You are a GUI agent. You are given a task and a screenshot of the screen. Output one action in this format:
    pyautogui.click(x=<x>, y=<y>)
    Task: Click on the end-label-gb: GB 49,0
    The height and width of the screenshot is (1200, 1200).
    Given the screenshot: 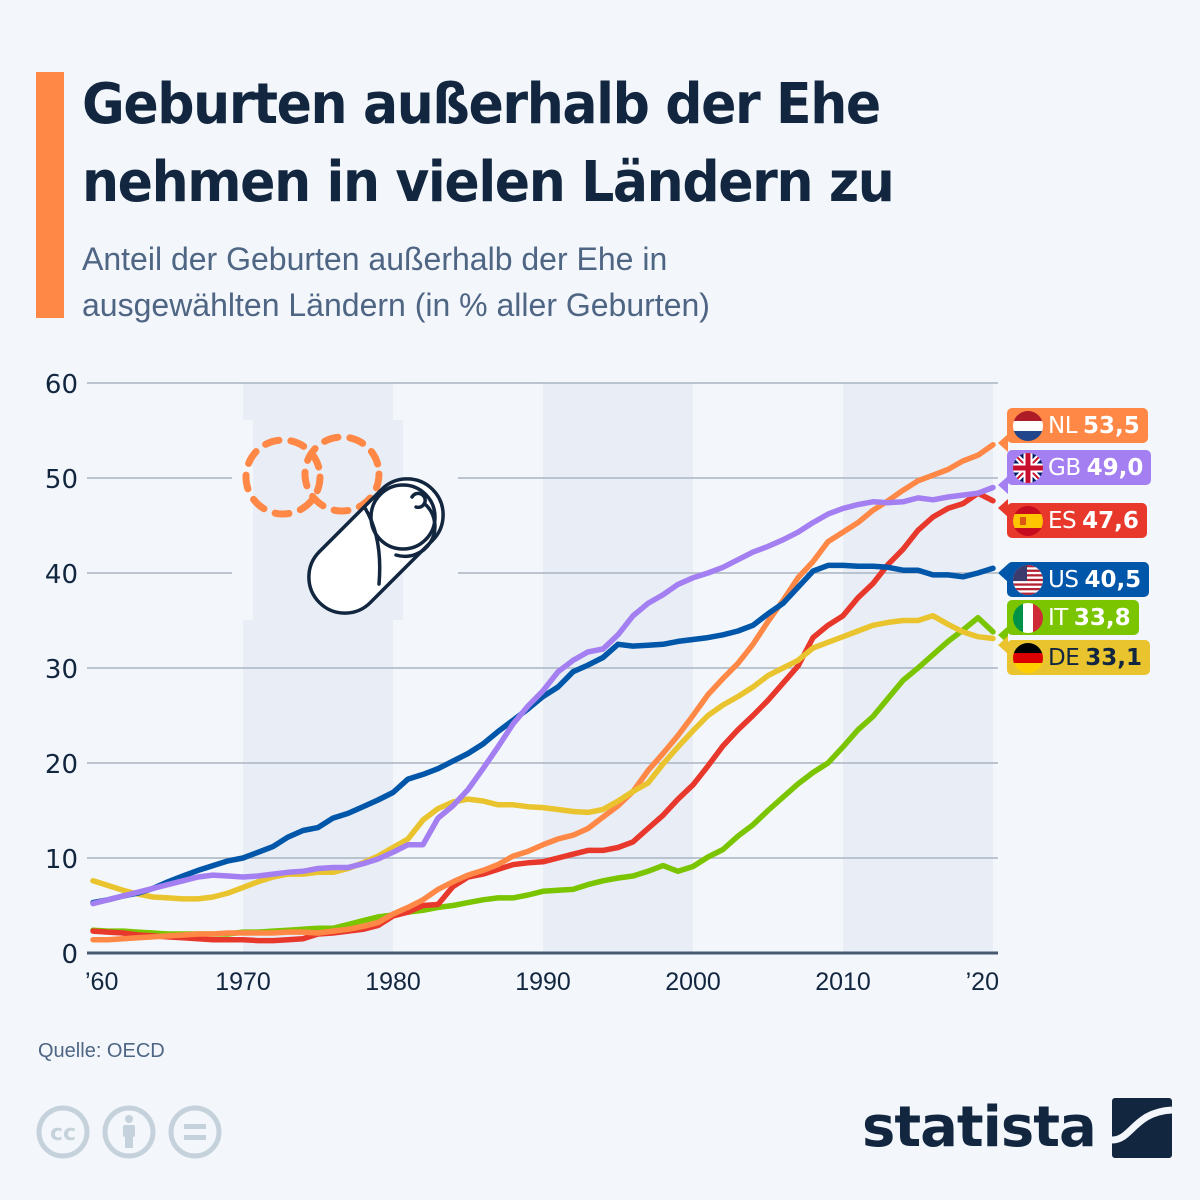 What is the action you would take?
    pyautogui.click(x=1075, y=472)
    